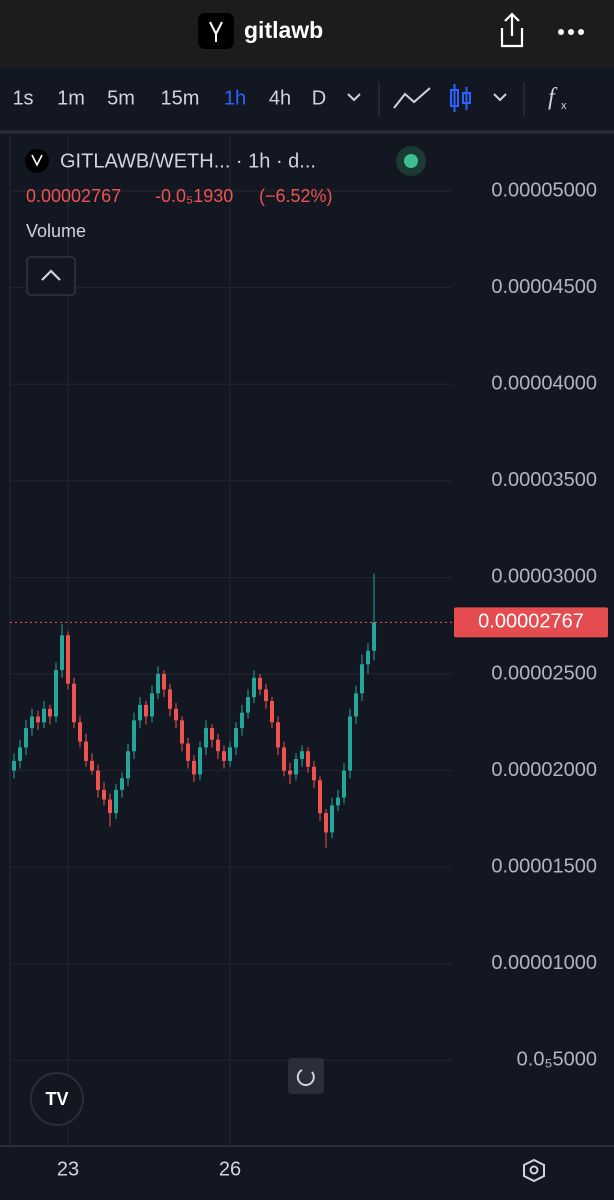 The width and height of the screenshot is (614, 1200). I want to click on legend-change: -0.0₅1930, so click(194, 196).